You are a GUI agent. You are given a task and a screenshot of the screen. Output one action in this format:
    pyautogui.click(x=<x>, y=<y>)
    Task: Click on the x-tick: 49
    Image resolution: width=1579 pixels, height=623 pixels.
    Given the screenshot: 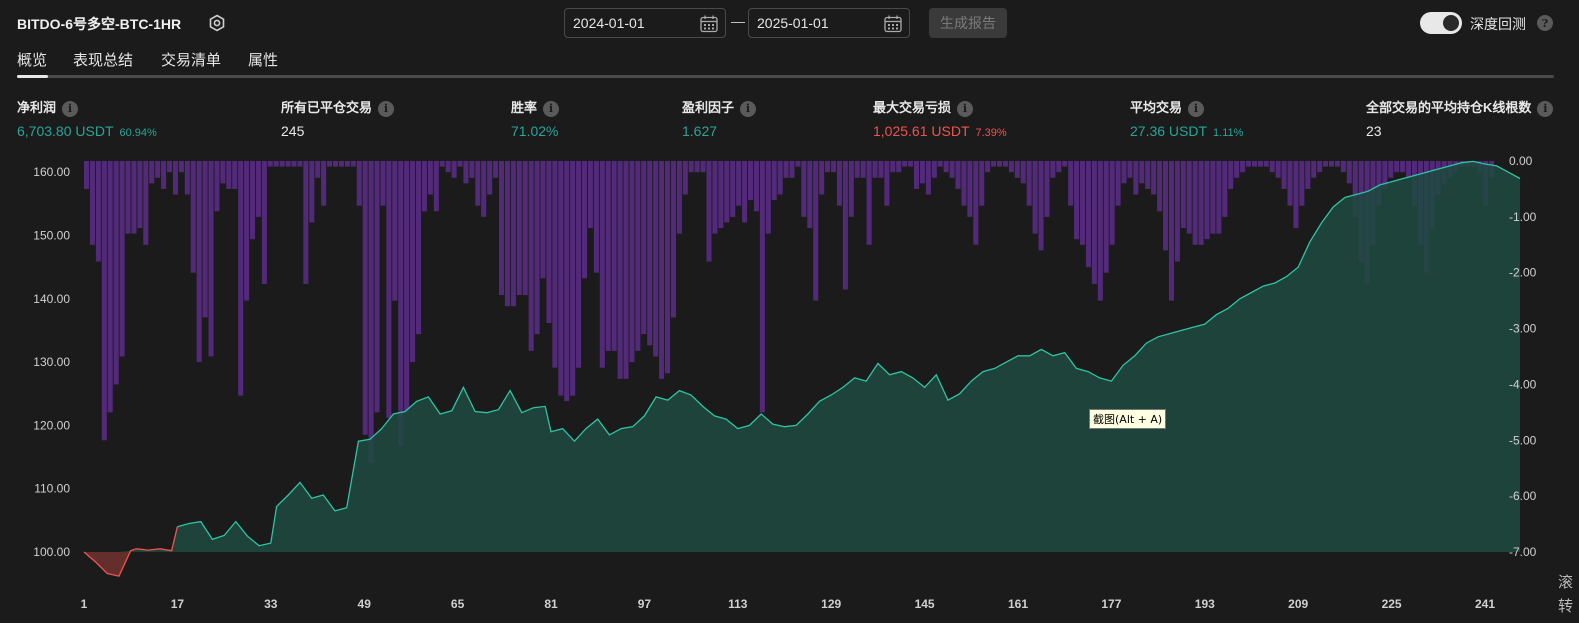 What is the action you would take?
    pyautogui.click(x=365, y=604)
    